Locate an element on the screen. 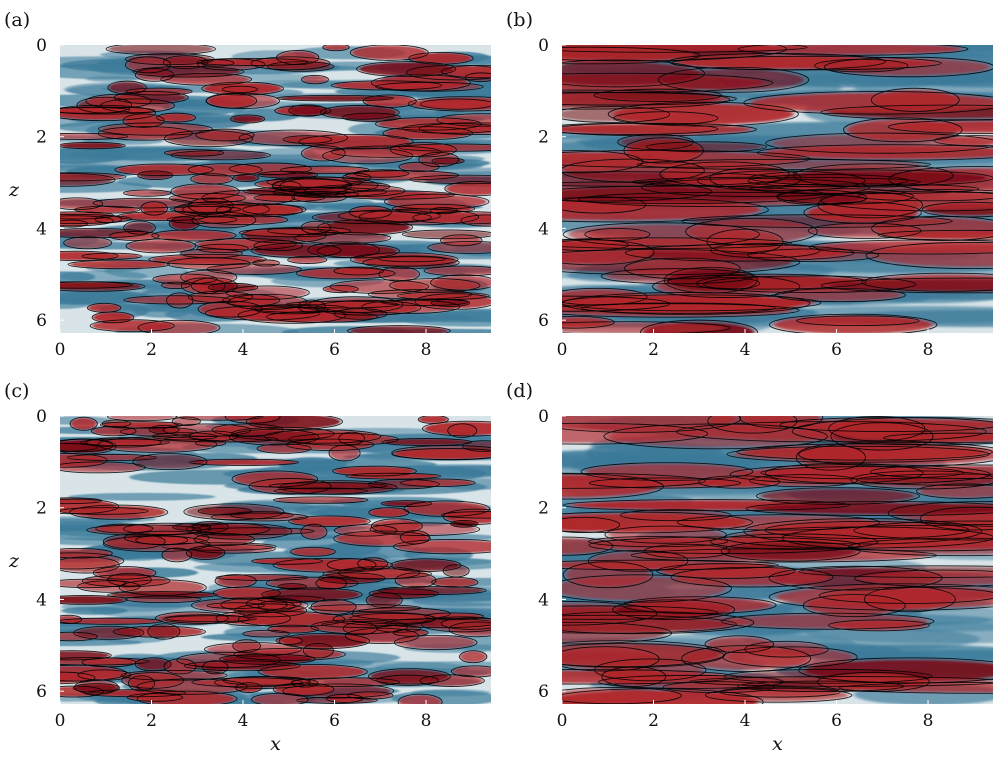 This screenshot has width=996, height=759. panel-label: (b) is located at coordinates (519, 20).